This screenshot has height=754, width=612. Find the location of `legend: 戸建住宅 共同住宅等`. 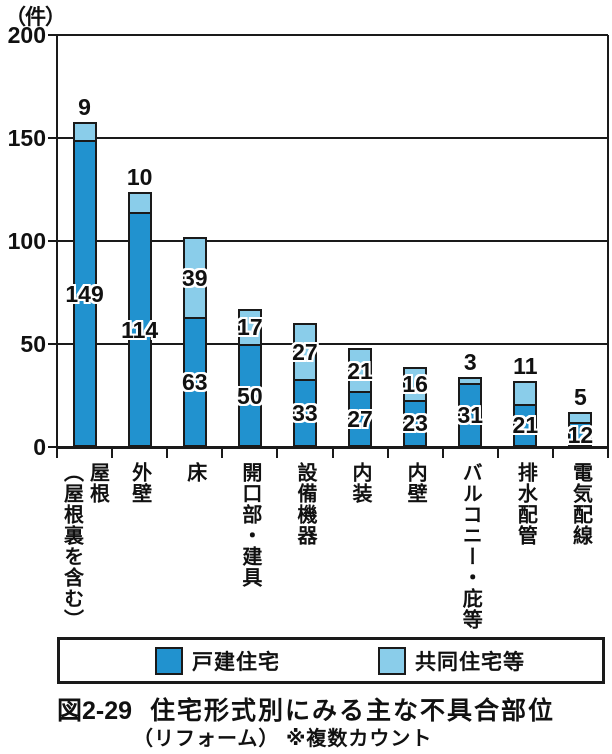

legend: 戸建住宅 共同住宅等 is located at coordinates (331, 660).